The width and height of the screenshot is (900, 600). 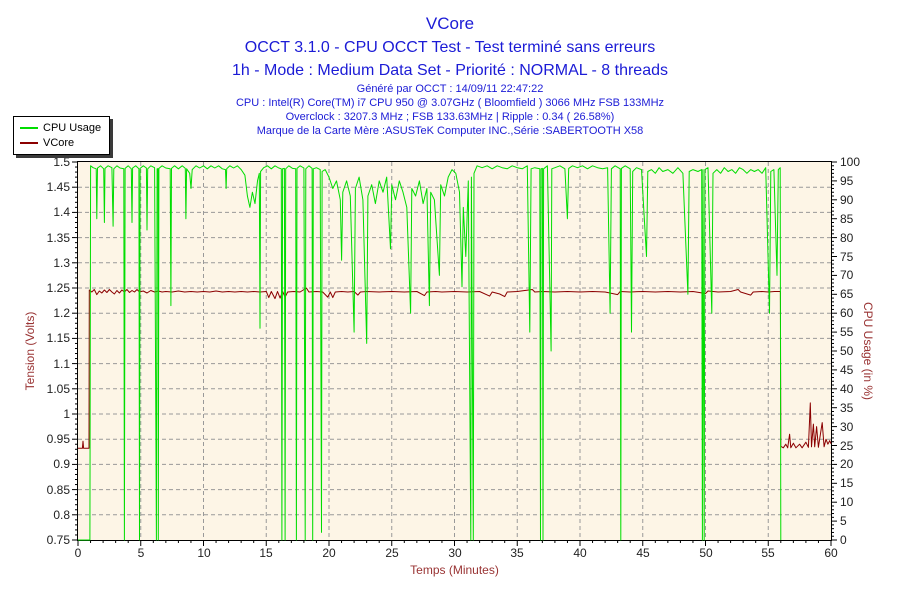 I want to click on y-right-tick-label: 20, so click(x=847, y=464).